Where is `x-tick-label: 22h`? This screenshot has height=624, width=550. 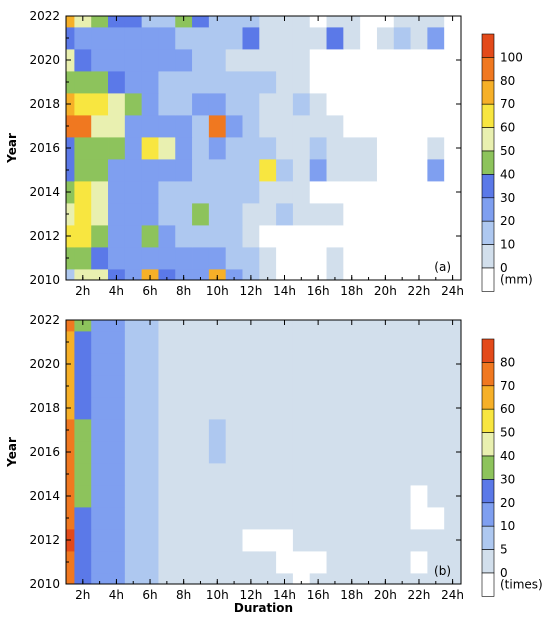
x-tick-label: 22h is located at coordinates (419, 291).